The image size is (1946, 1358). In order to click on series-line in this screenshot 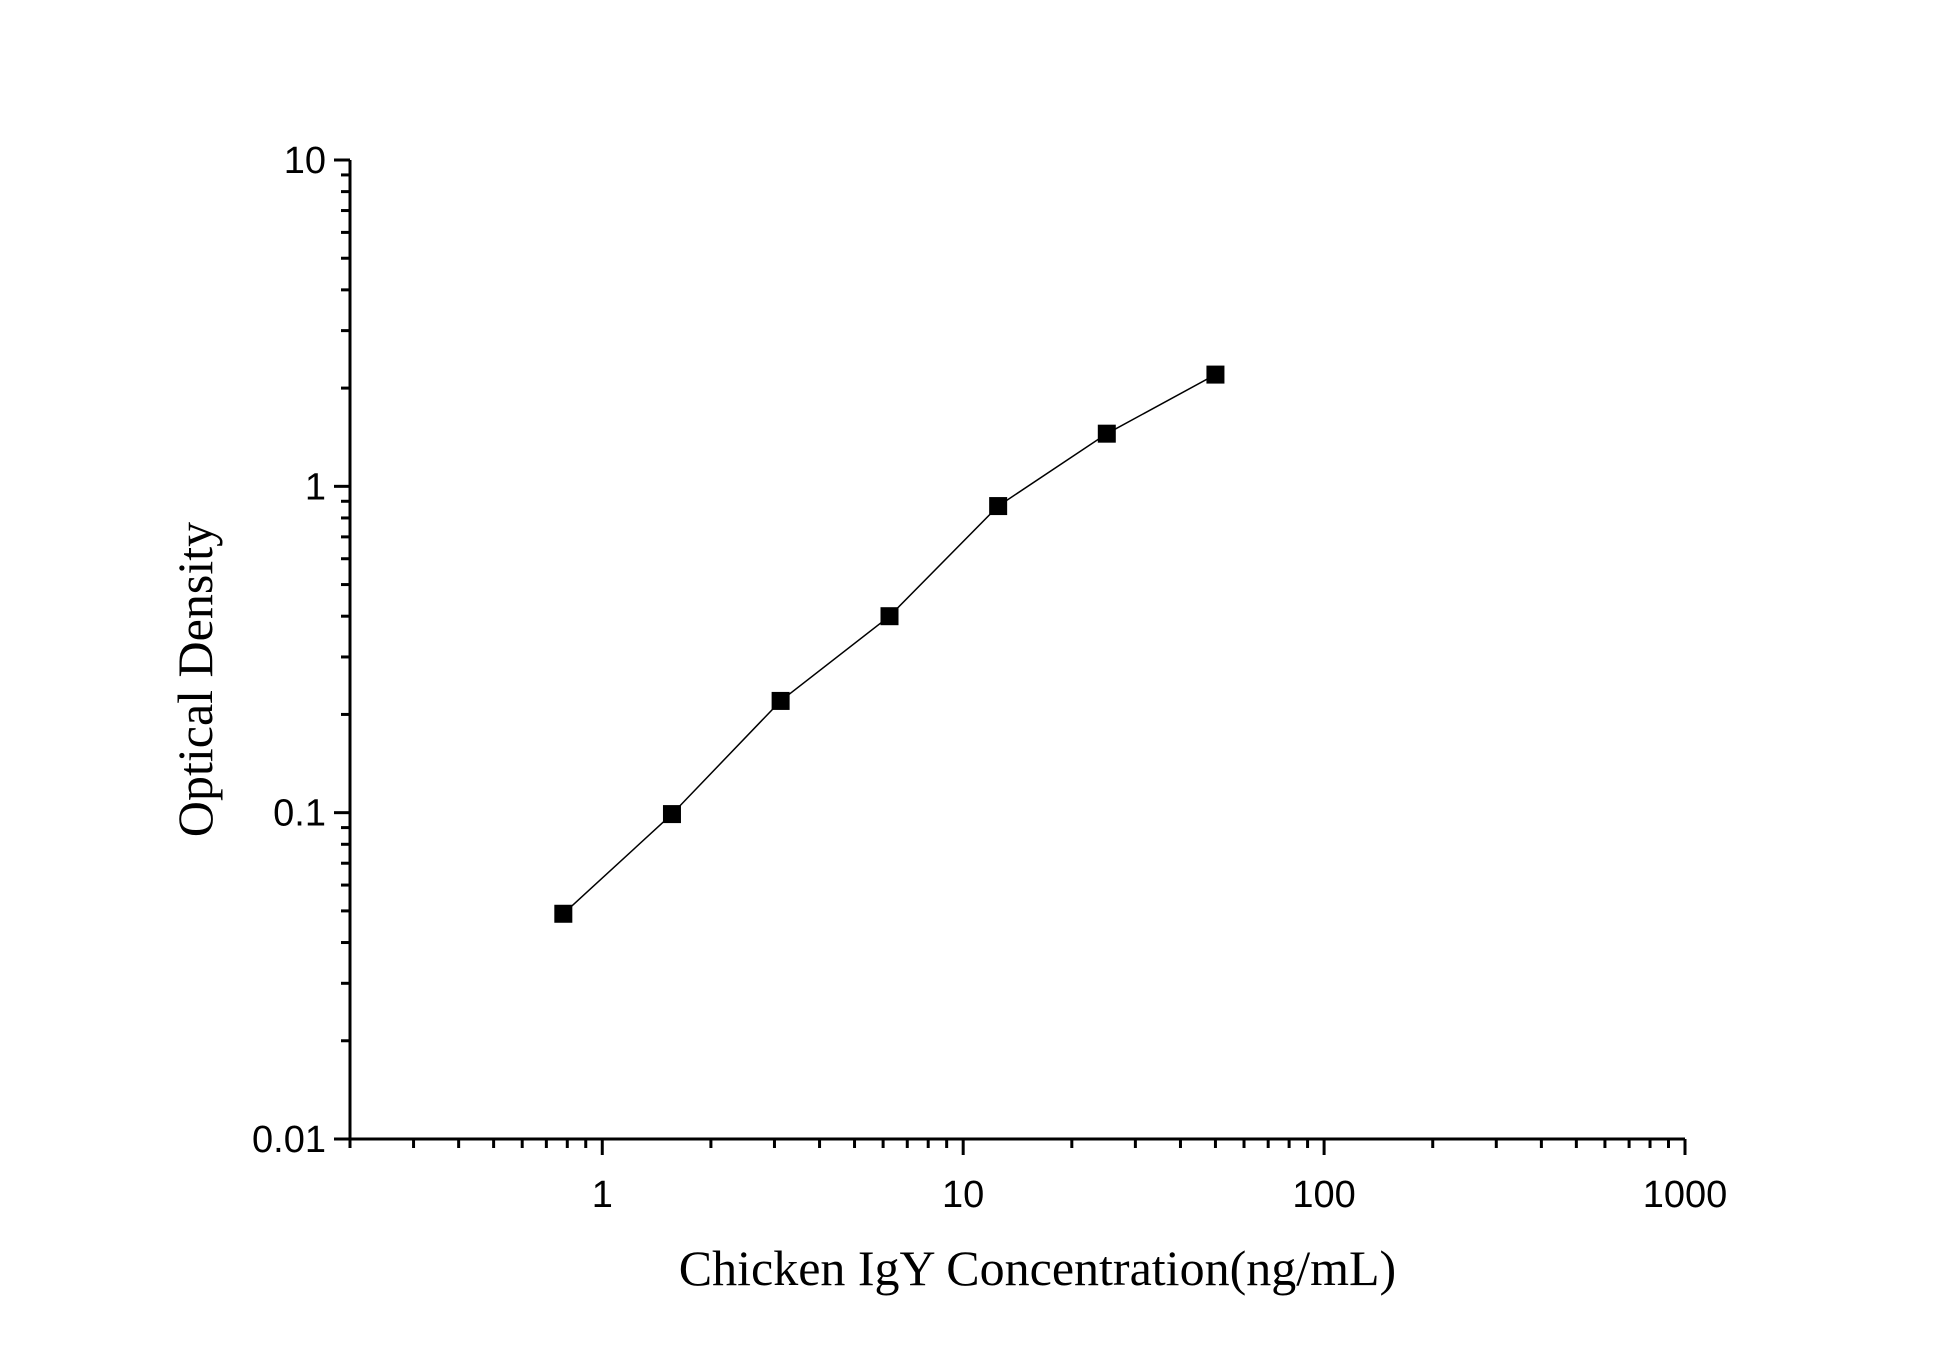, I will do `click(889, 644)`.